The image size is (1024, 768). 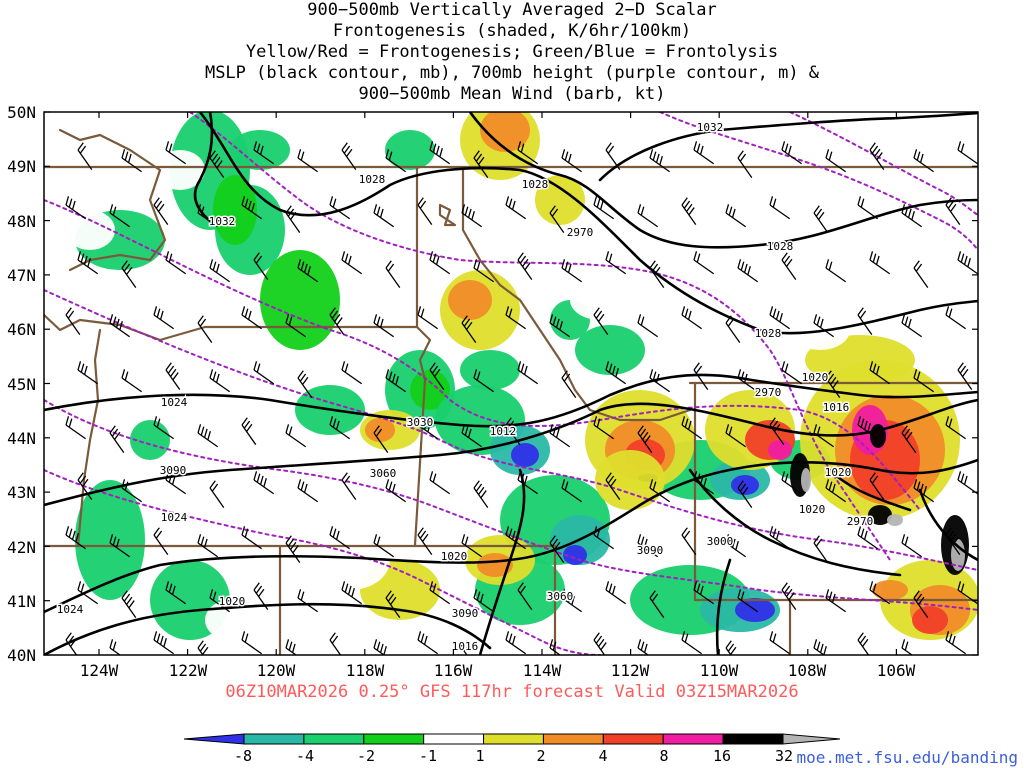 I want to click on mslp-label: 1020, so click(x=232, y=601).